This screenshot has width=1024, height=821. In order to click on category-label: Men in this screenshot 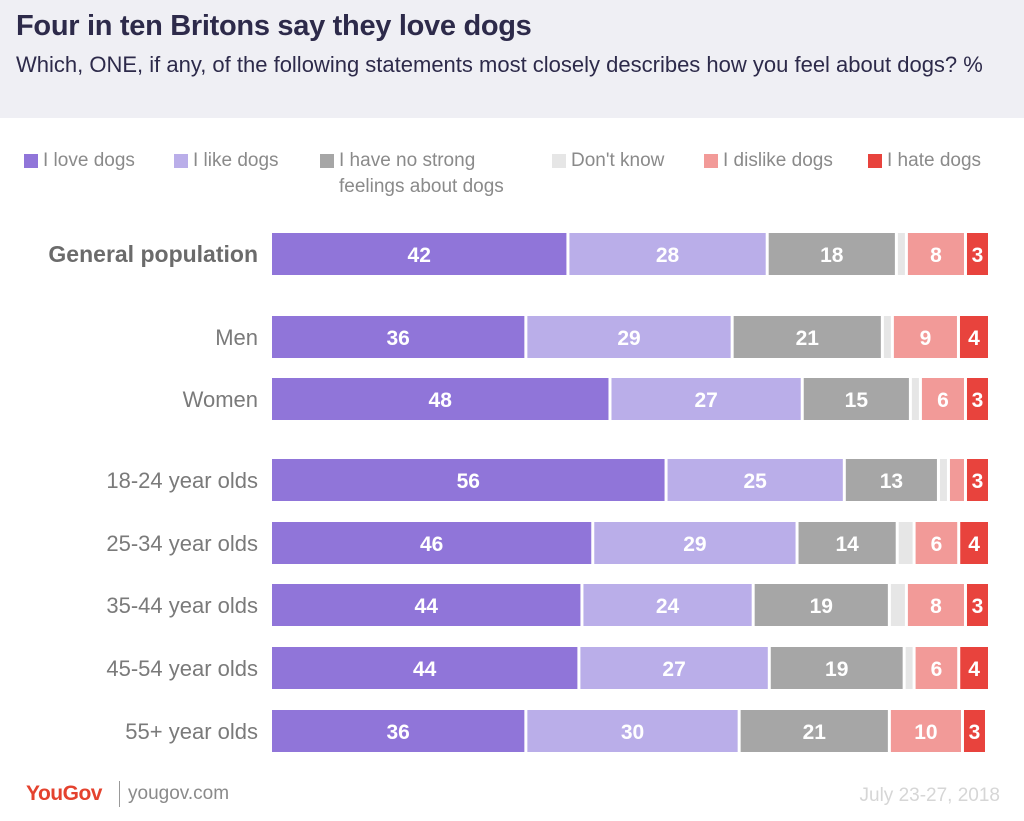, I will do `click(236, 337)`.